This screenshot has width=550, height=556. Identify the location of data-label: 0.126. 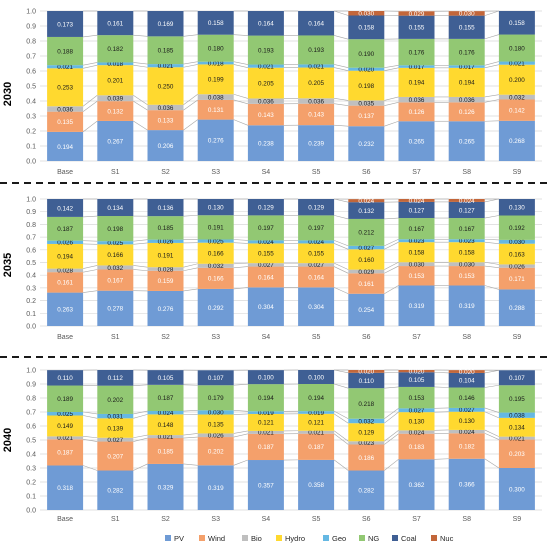
(467, 112).